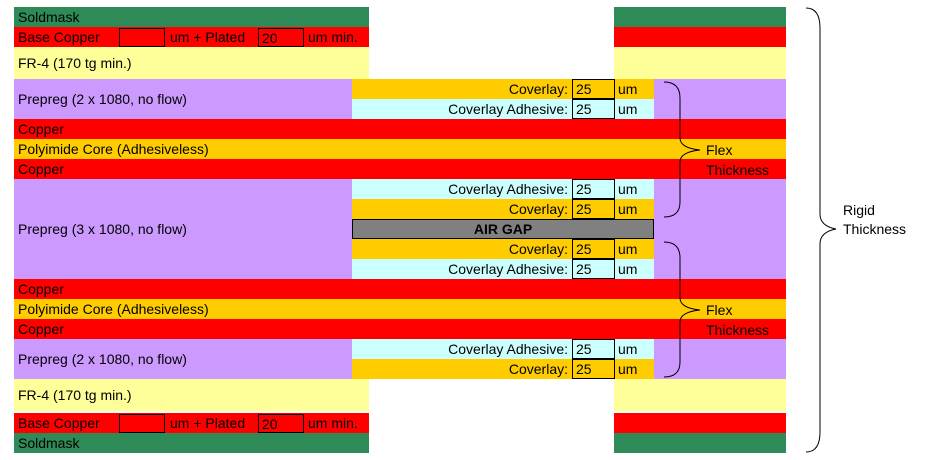 The image size is (926, 460). What do you see at coordinates (102, 229) in the screenshot?
I see `prepreg-3x1080-label: Prepreg (3 x 1080, no flow)` at bounding box center [102, 229].